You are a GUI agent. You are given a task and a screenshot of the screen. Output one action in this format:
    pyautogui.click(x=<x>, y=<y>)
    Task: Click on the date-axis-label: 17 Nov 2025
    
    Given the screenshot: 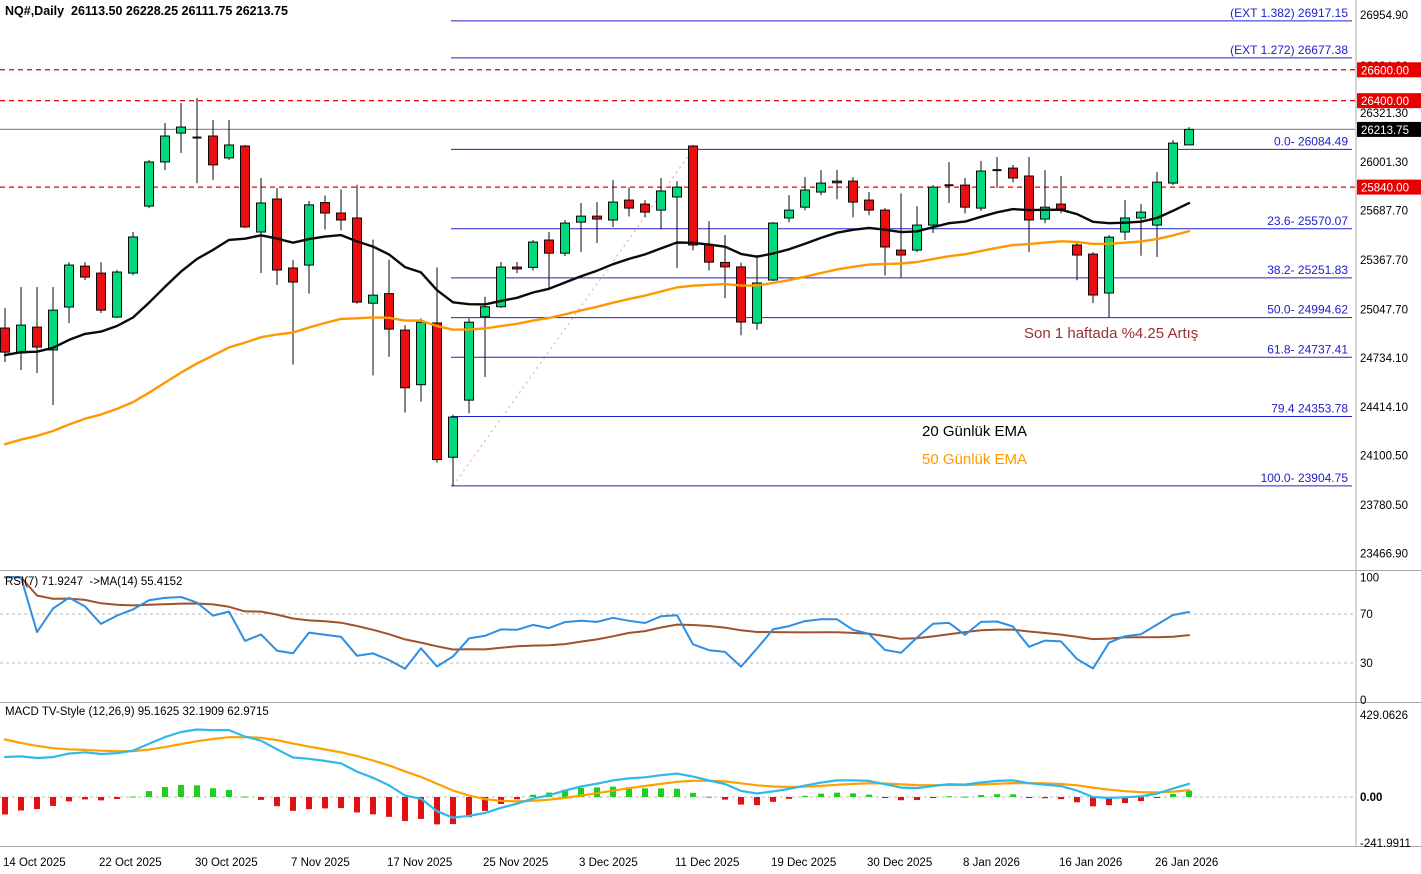 What is the action you would take?
    pyautogui.click(x=419, y=863)
    